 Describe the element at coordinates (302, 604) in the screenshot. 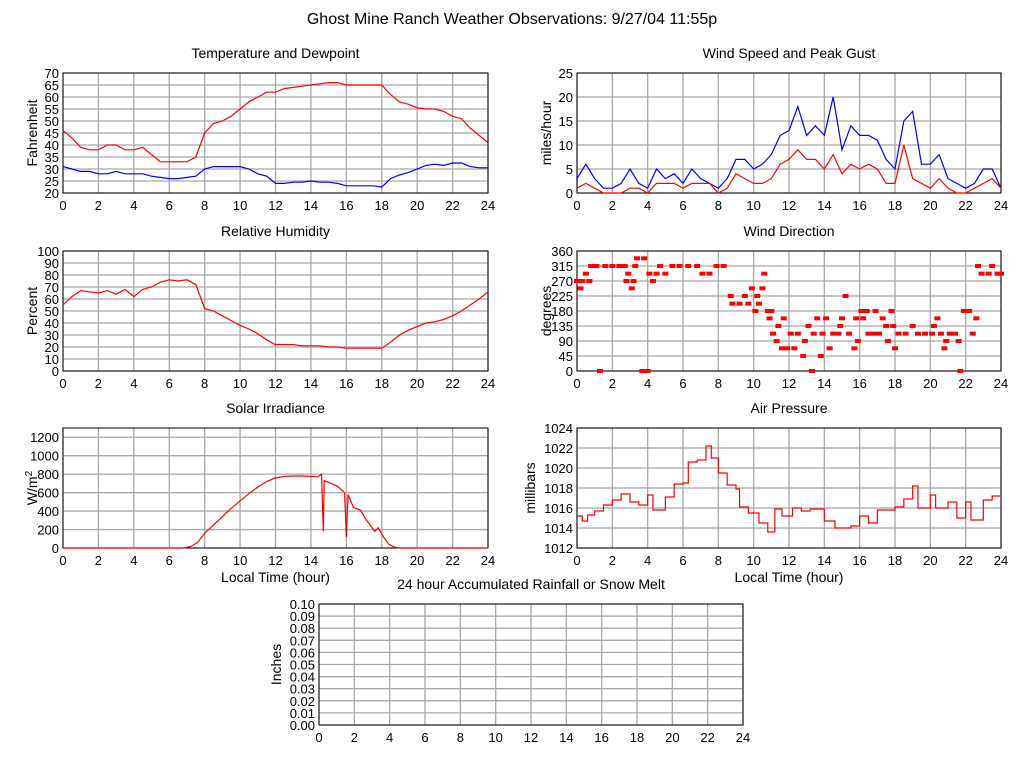

I see `y-tick-label: 0.10` at that location.